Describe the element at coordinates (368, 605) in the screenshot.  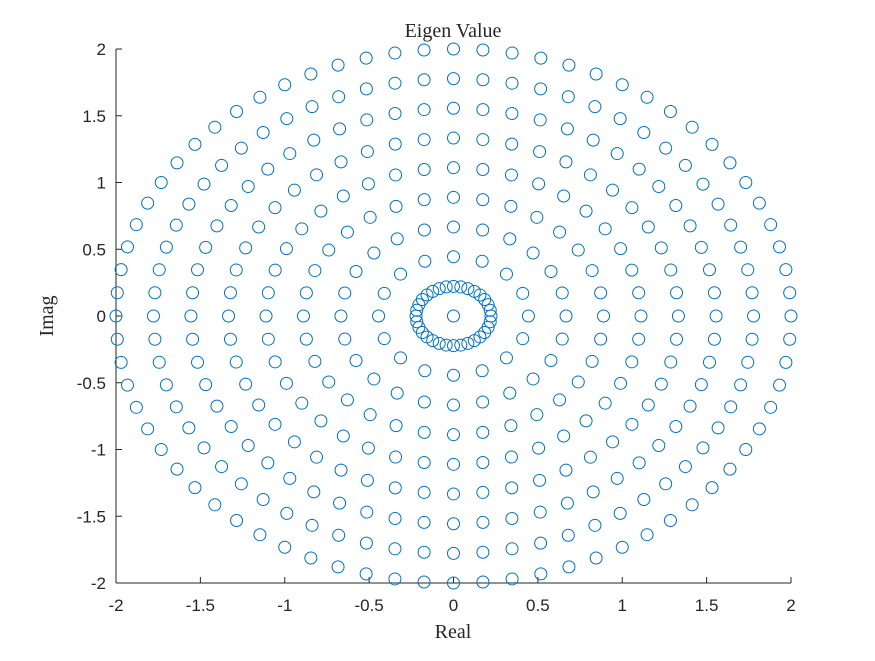
I see `x-tick-label: -0.5` at that location.